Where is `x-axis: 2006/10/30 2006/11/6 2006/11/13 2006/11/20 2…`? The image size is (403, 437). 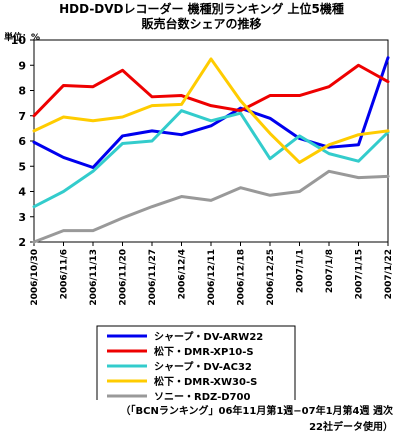
x-axis: 2006/10/30 2006/11/6 2006/11/13 2006/11/20 2… is located at coordinates (212, 274).